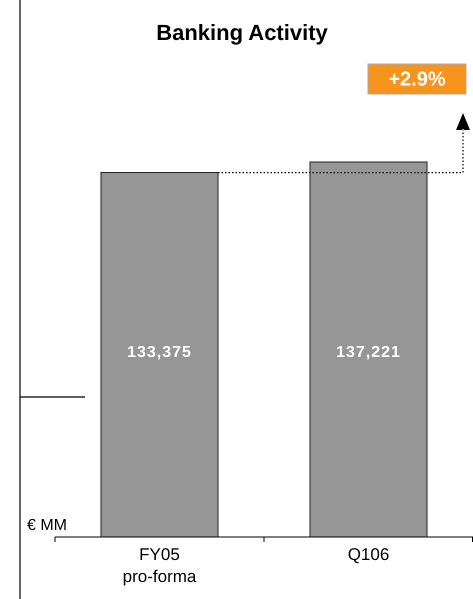 This screenshot has height=599, width=473. I want to click on data-label: 137,221, so click(368, 353).